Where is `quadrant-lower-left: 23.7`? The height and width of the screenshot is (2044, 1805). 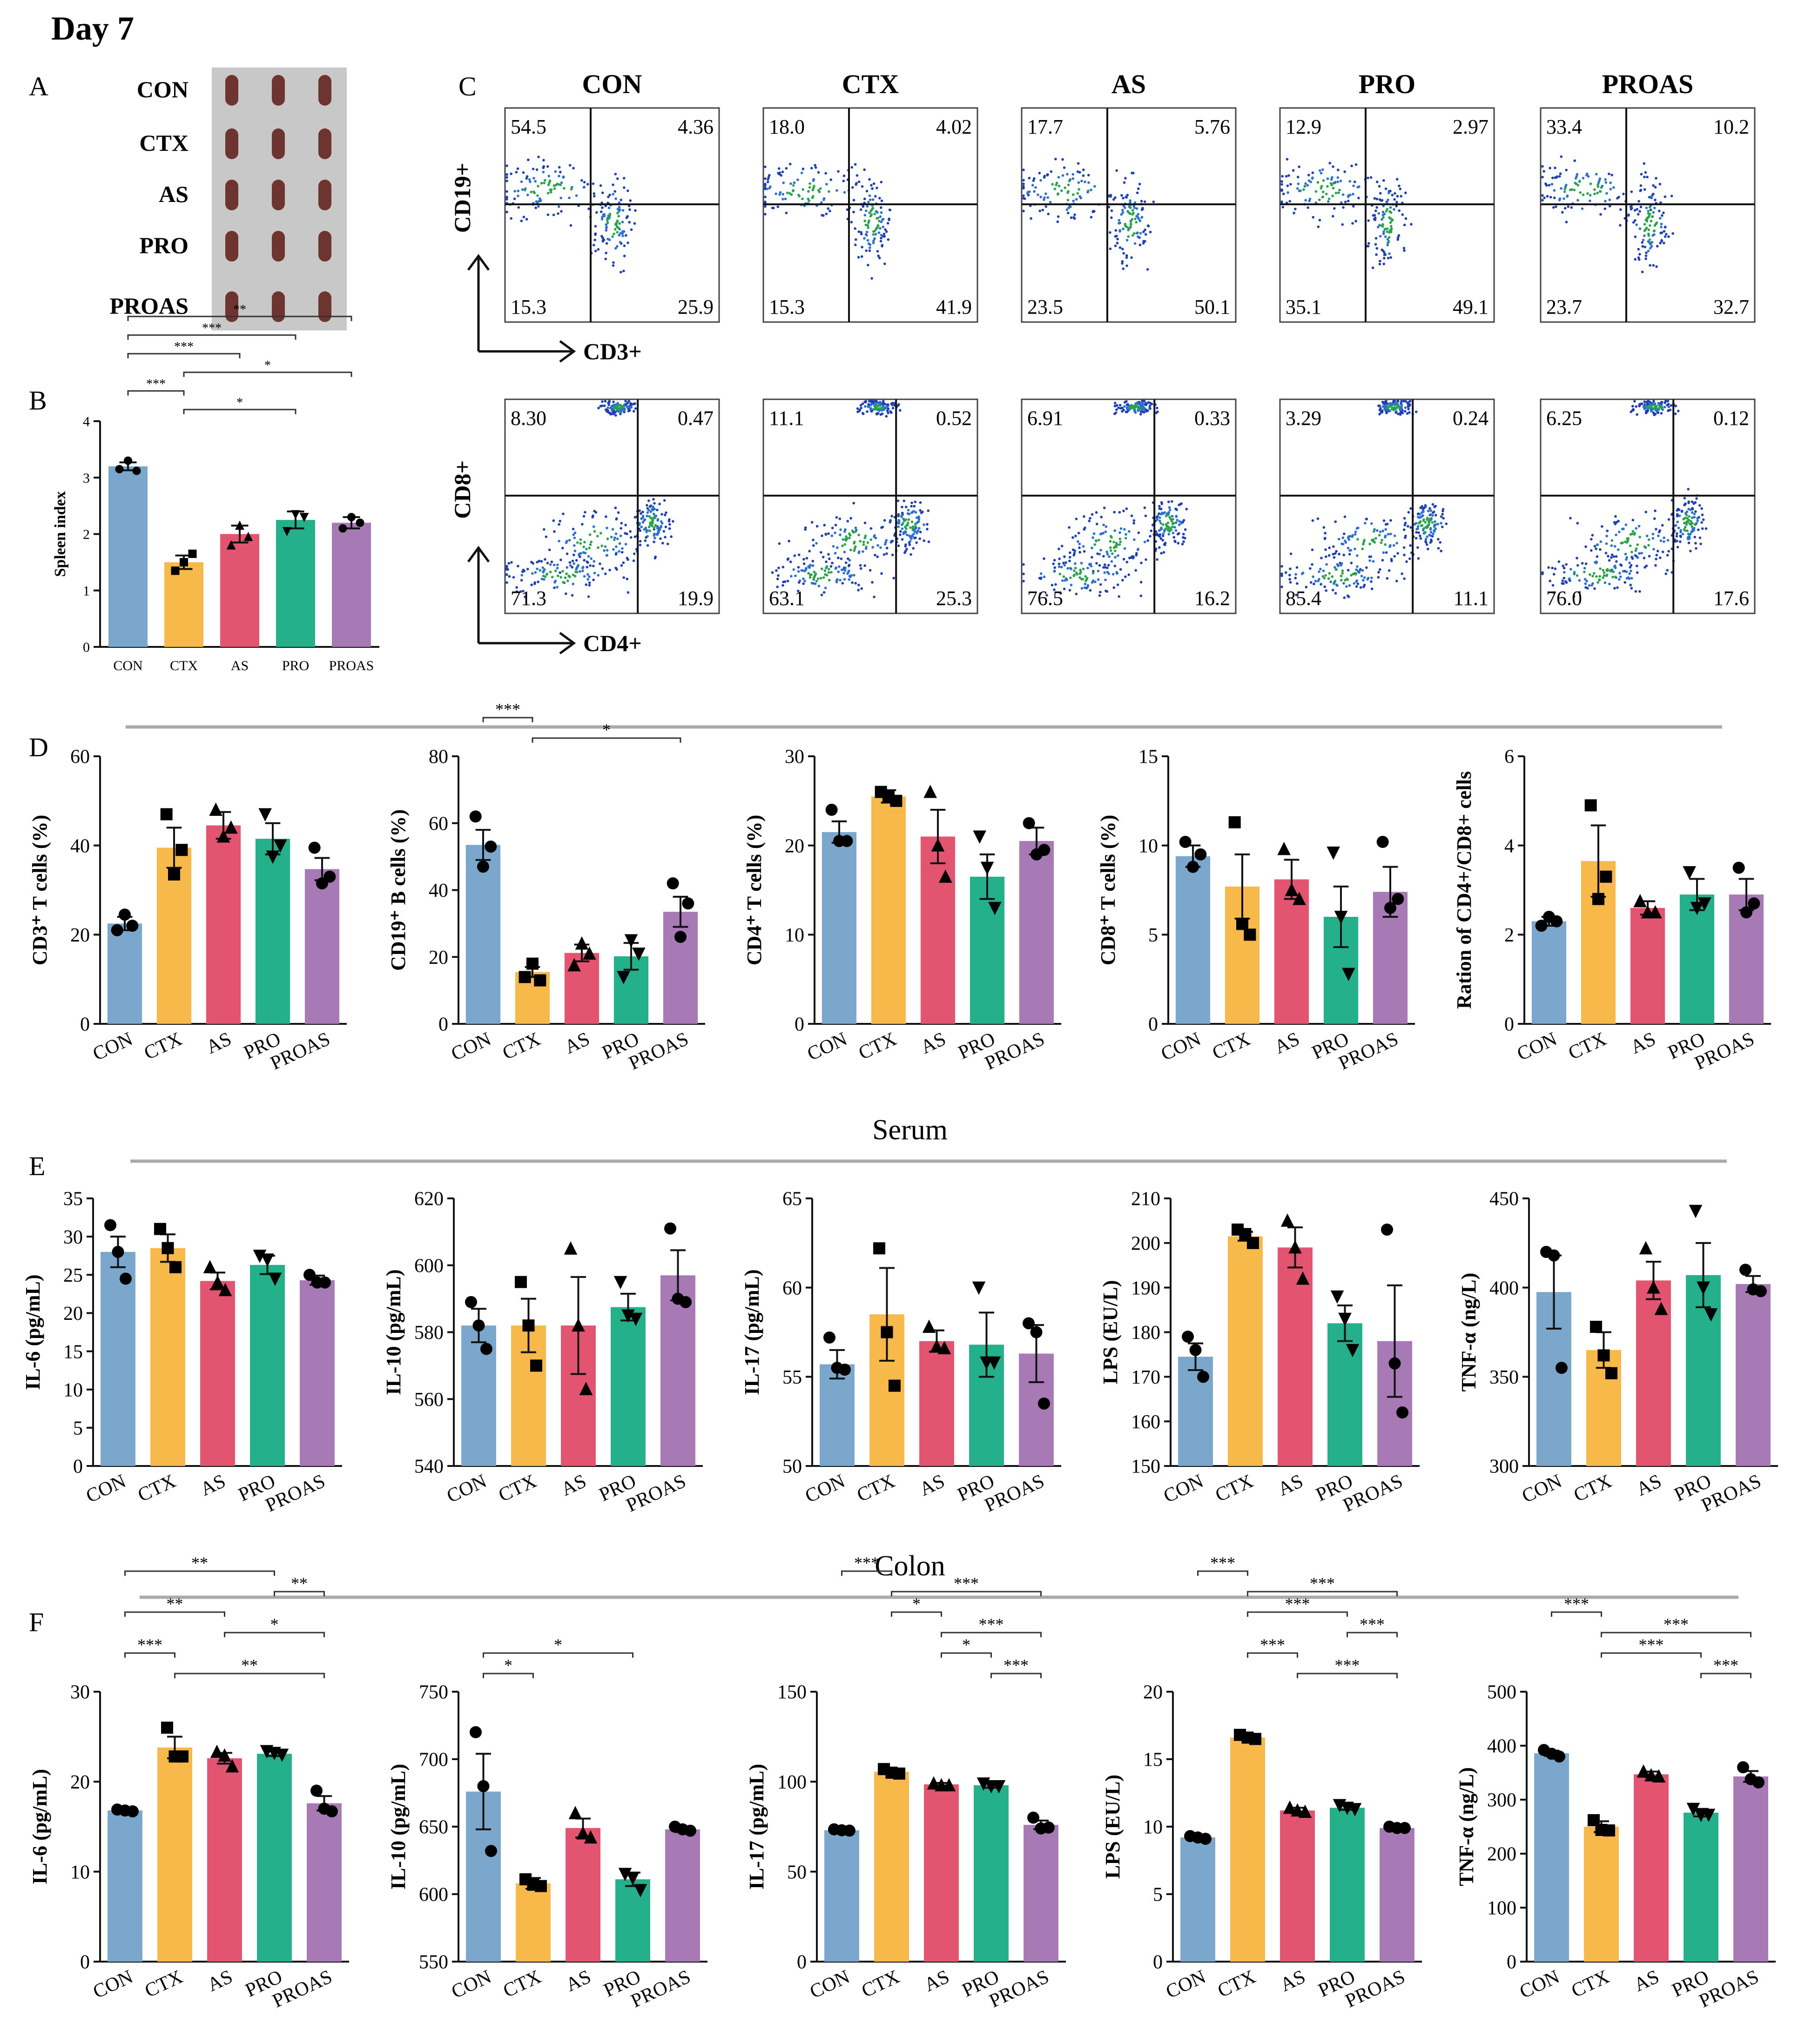
quadrant-lower-left: 23.7 is located at coordinates (1564, 307).